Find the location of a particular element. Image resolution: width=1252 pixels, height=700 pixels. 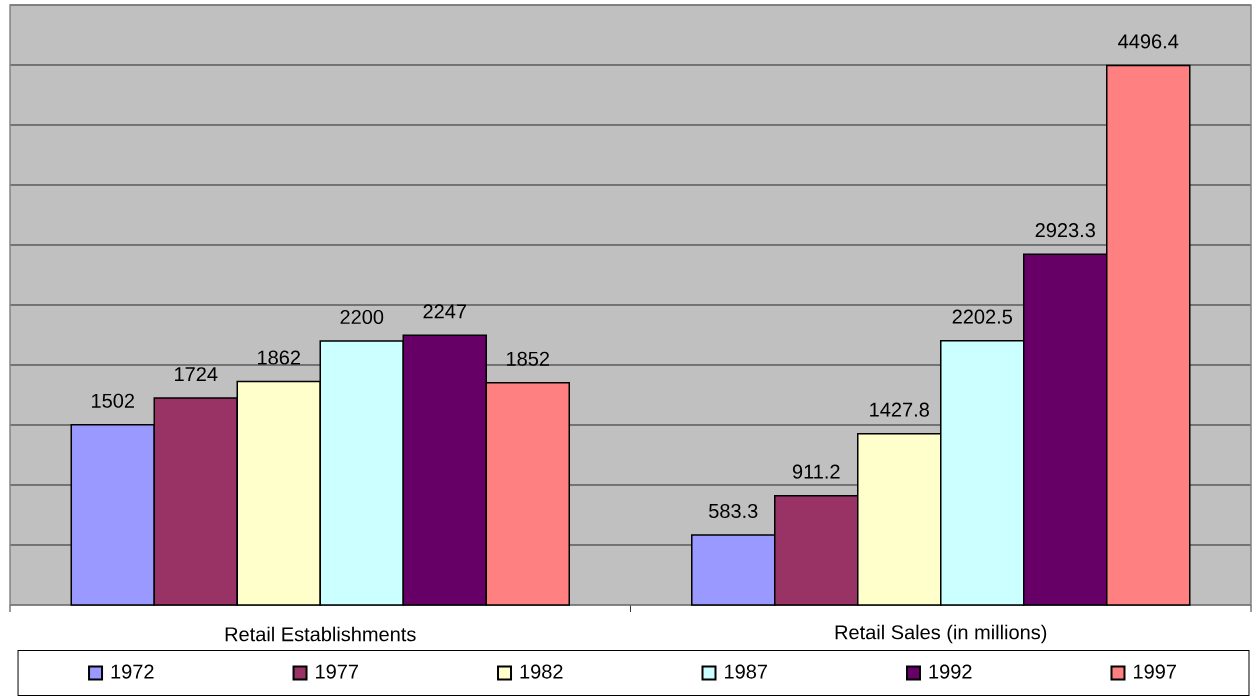

data-label: 1724 is located at coordinates (196, 374).